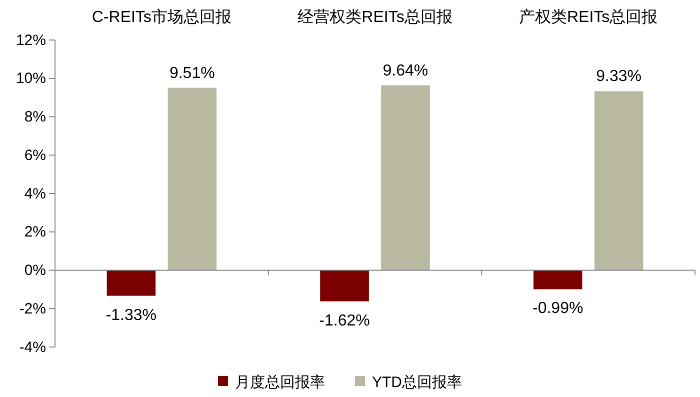 This screenshot has width=700, height=397. What do you see at coordinates (417, 382) in the screenshot?
I see `legend-label: YTD总回报率` at bounding box center [417, 382].